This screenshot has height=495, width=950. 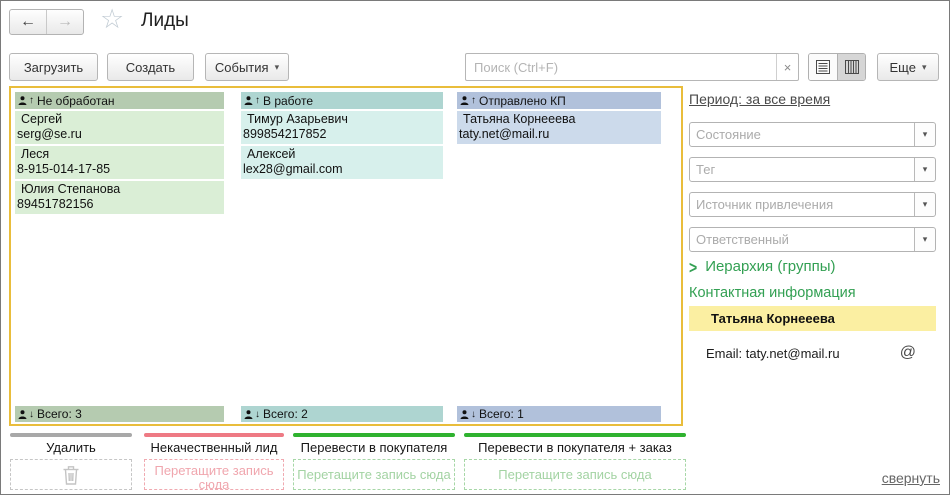 I want to click on column-title: Не обработан, so click(x=76, y=100).